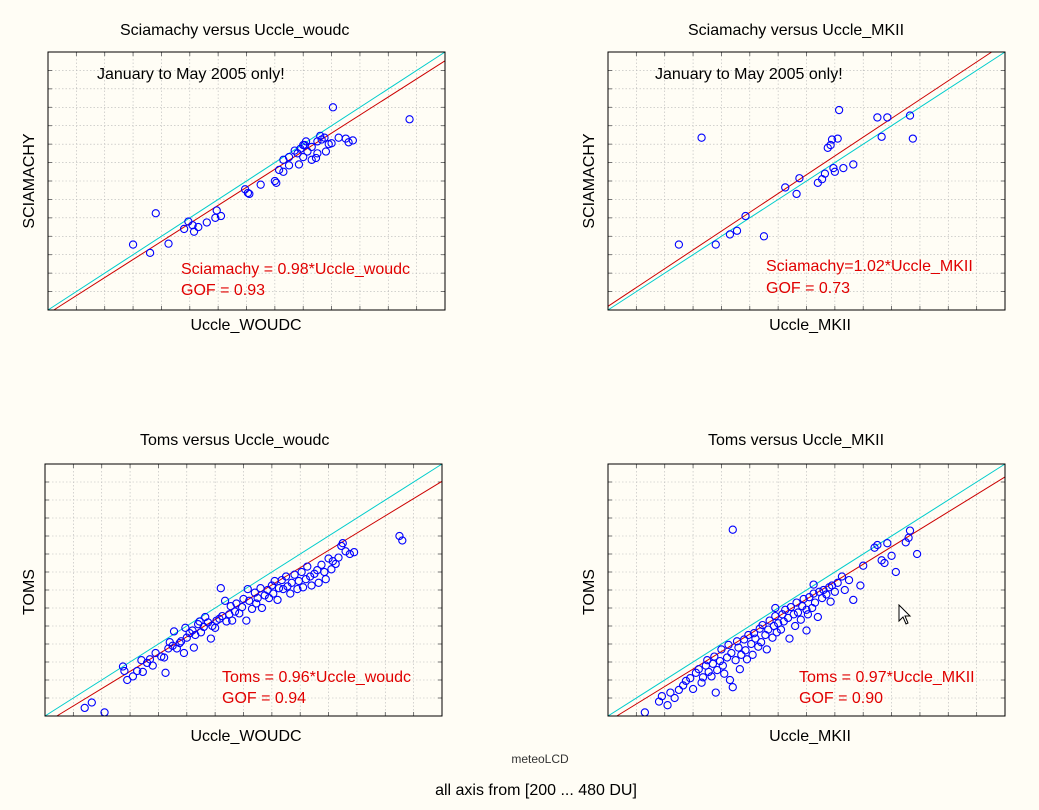 This screenshot has height=810, width=1039. I want to click on chart-title: Toms versus Uccle_MKII, so click(796, 440).